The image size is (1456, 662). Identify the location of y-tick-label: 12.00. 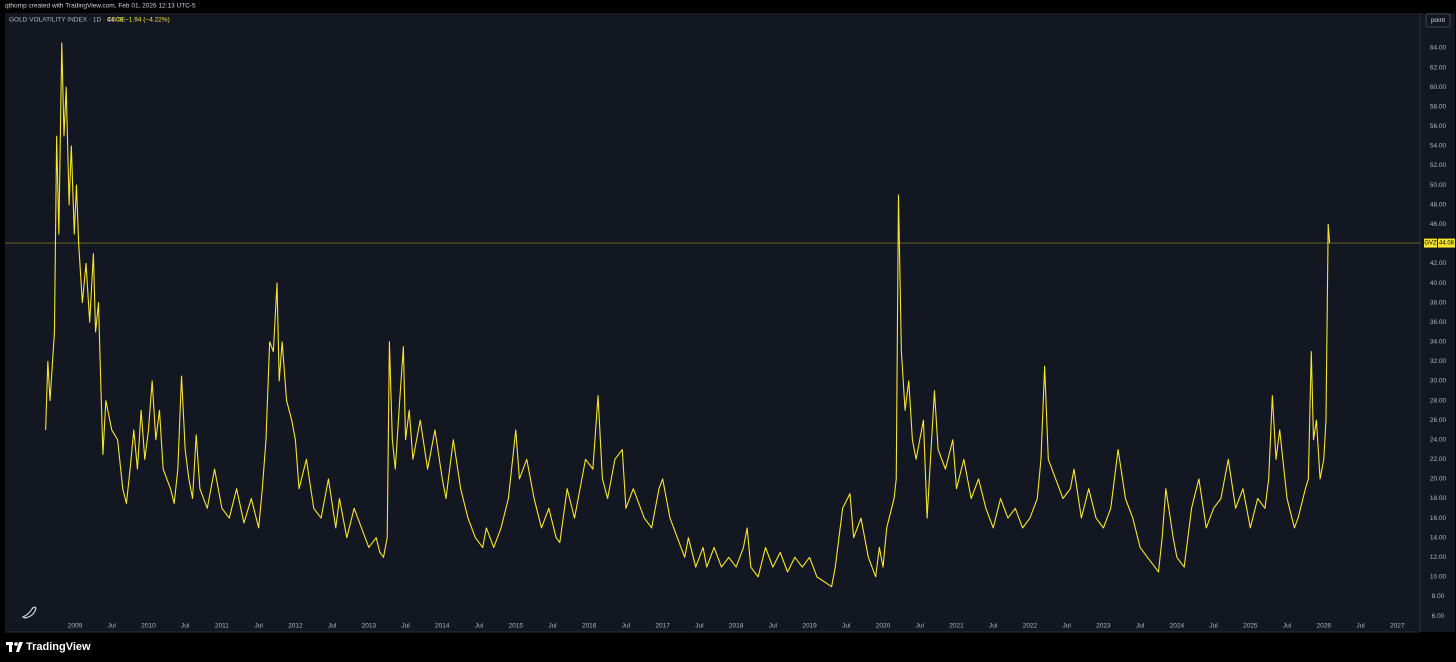
(1438, 557).